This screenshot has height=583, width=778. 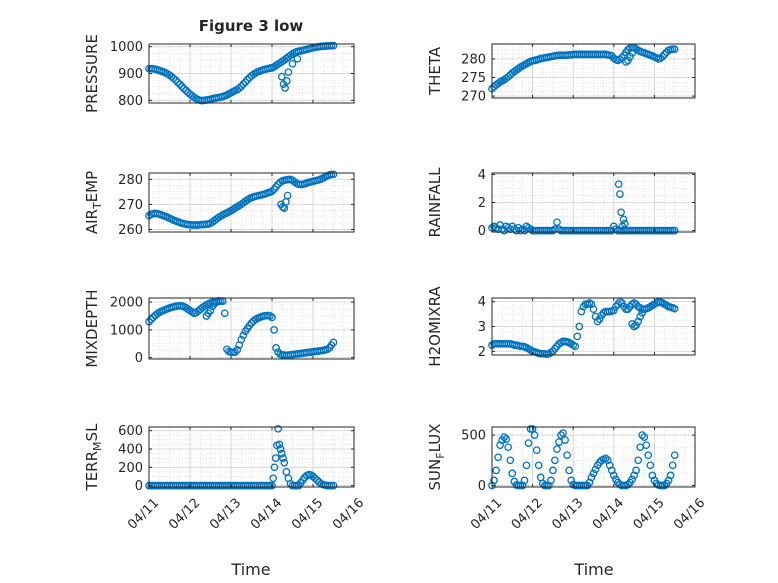 What do you see at coordinates (219, 73) in the screenshot?
I see `subplot-pressure: 800 900 1000 PRESSURE` at bounding box center [219, 73].